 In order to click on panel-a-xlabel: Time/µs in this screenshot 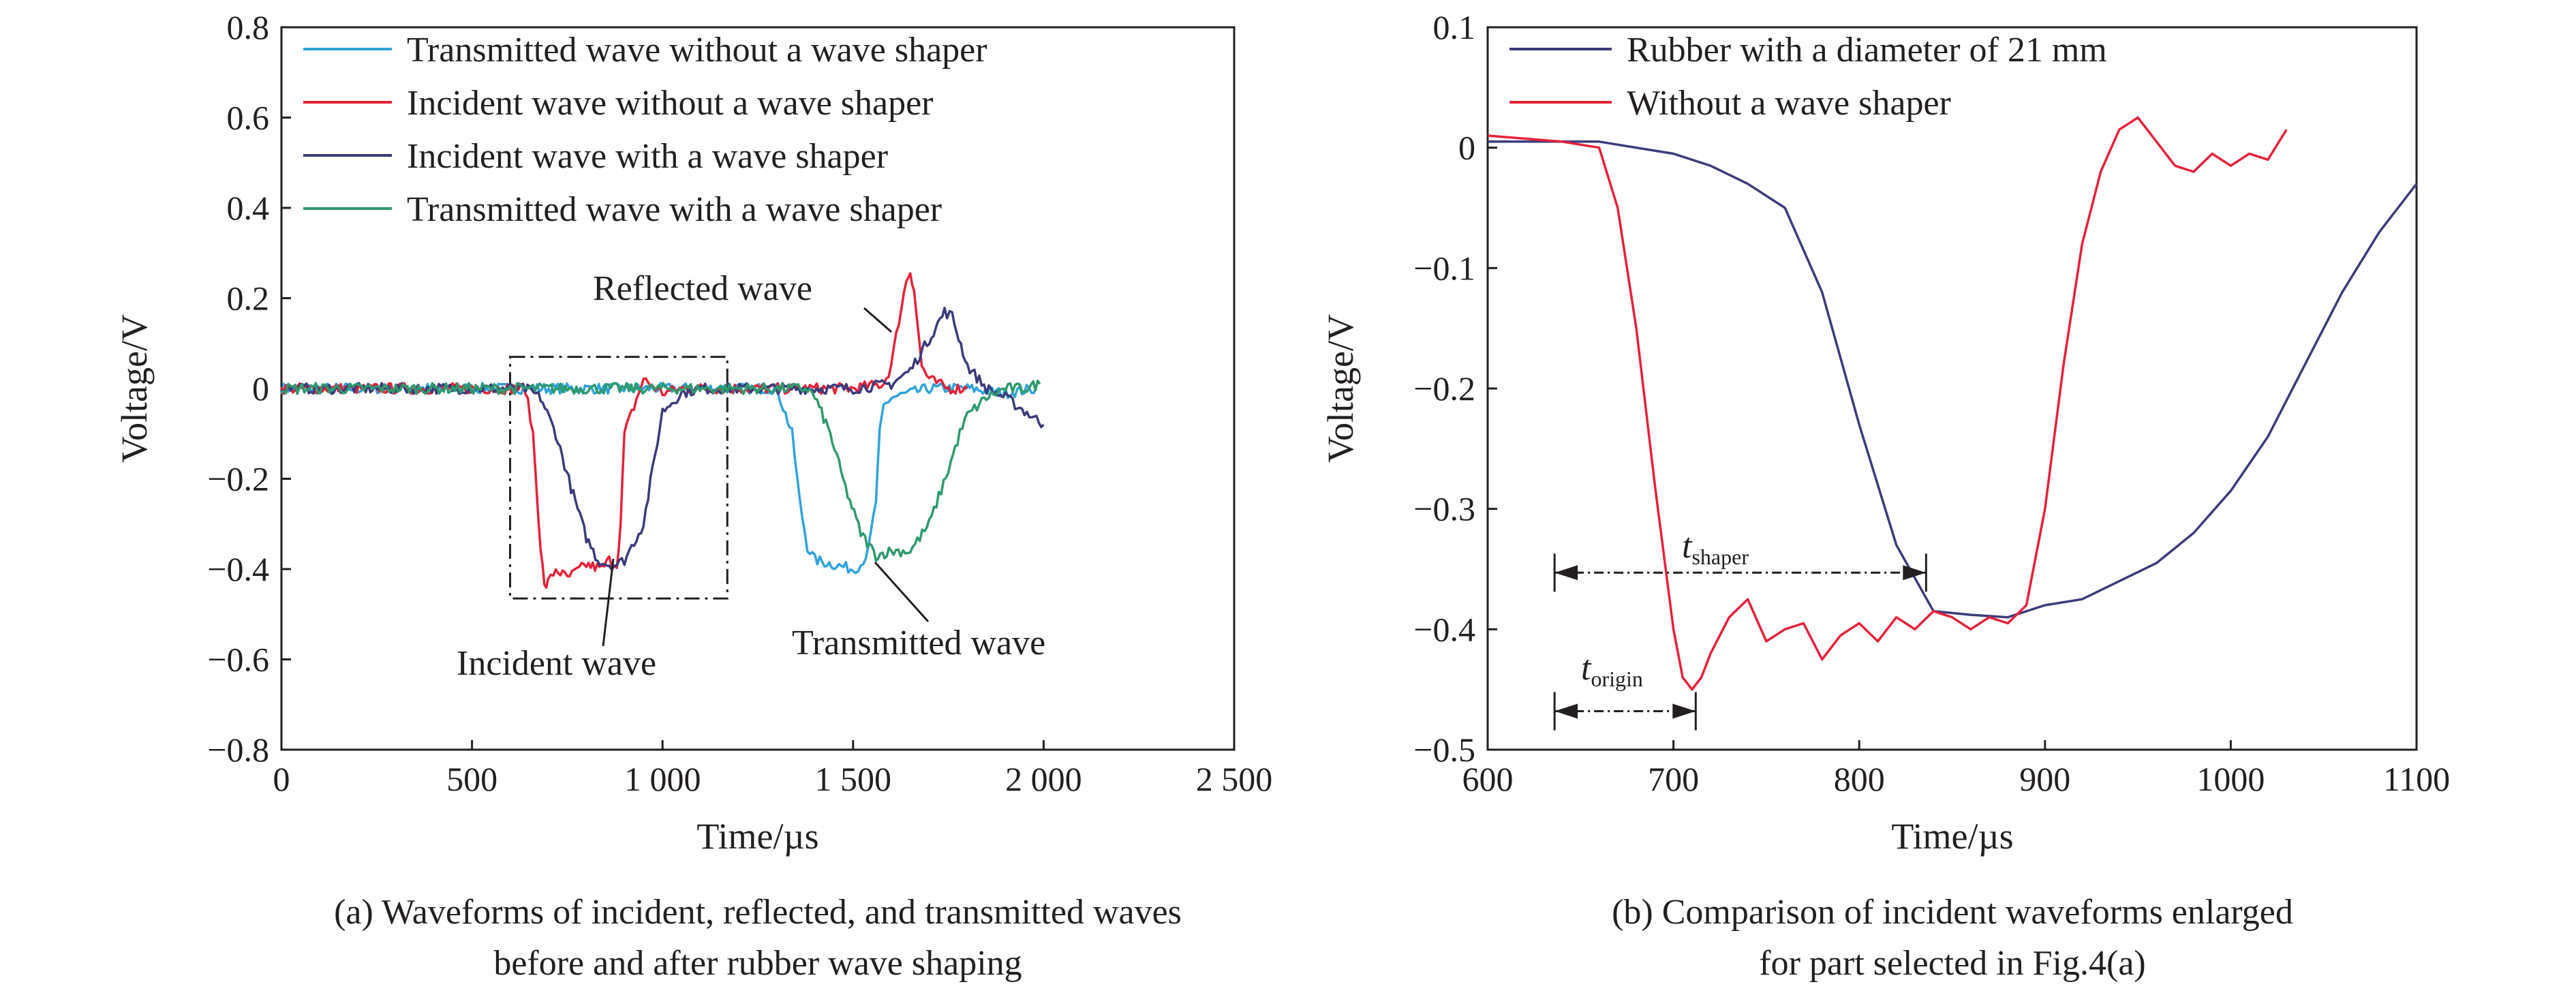, I will do `click(757, 836)`.